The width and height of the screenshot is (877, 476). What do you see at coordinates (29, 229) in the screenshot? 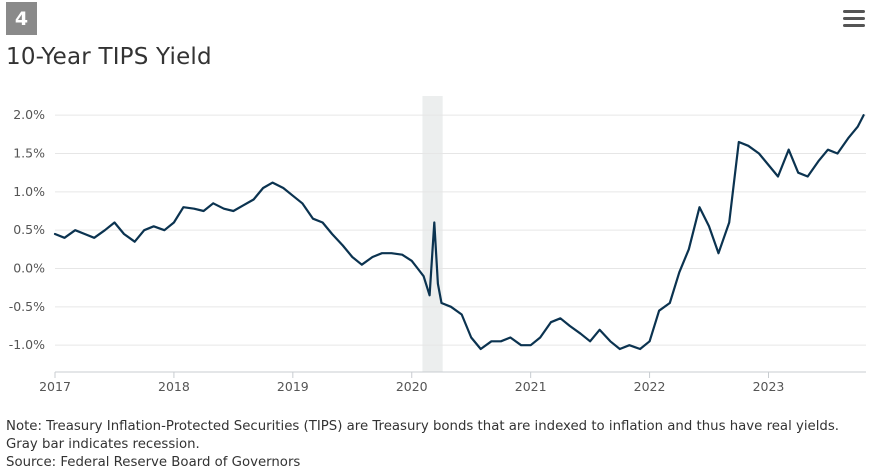
I see `y-tick-label: 0.5%` at bounding box center [29, 229].